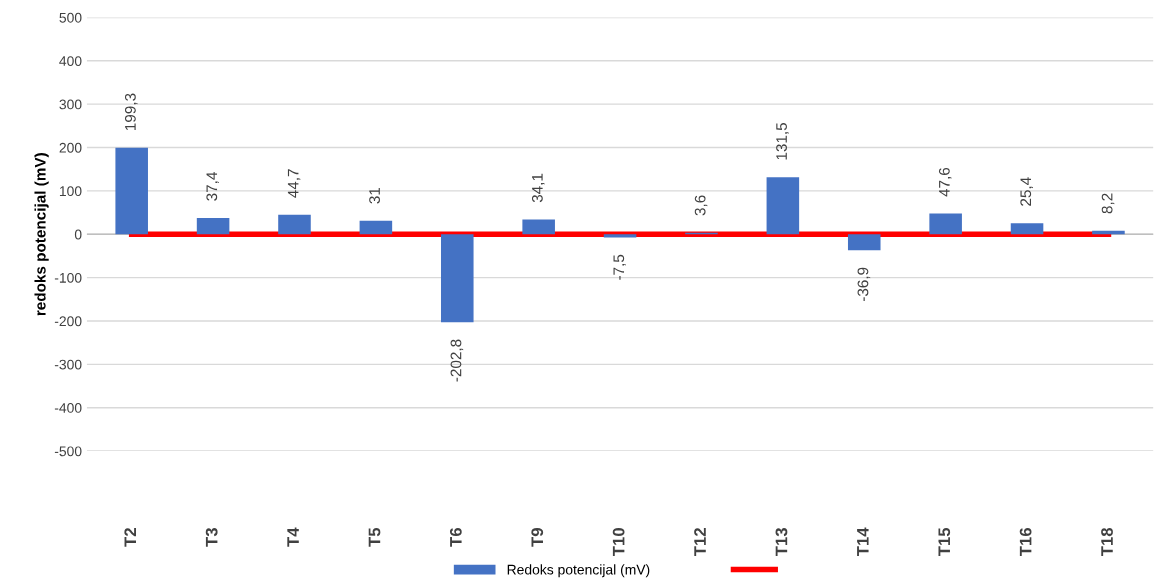 This screenshot has height=582, width=1159. What do you see at coordinates (70, 147) in the screenshot?
I see `y-tick-label: 200` at bounding box center [70, 147].